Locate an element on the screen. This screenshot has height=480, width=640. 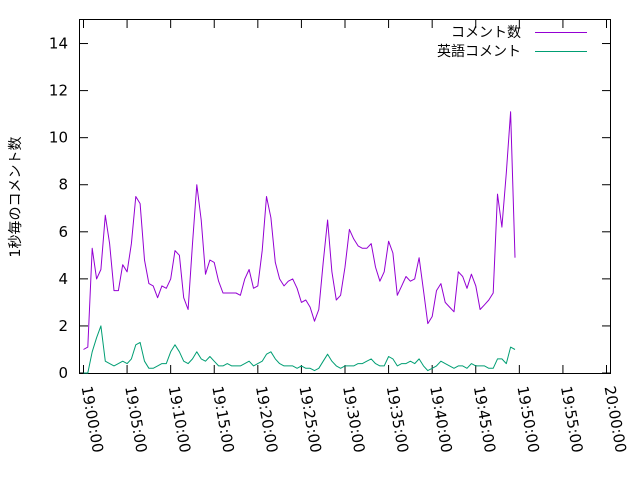
x-tick-label: 19:35:00 is located at coordinates (397, 419).